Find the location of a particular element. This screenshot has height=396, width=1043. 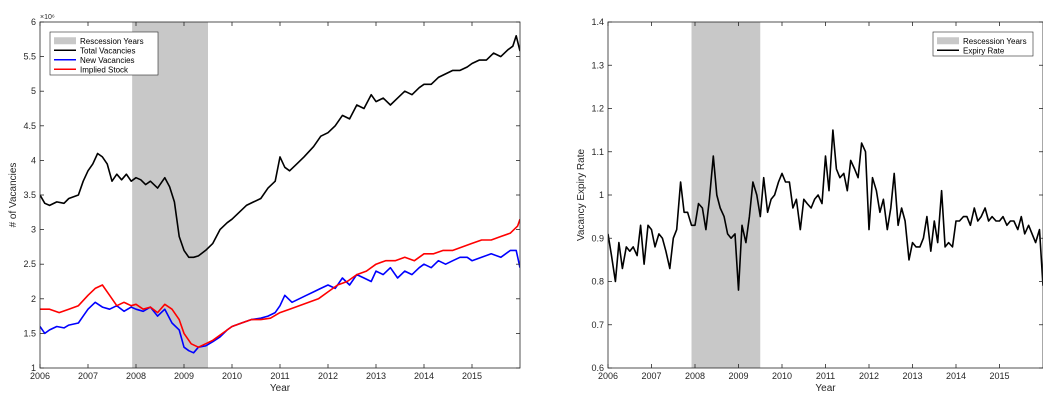

y-tick-label: 2.5 is located at coordinates (29, 264).